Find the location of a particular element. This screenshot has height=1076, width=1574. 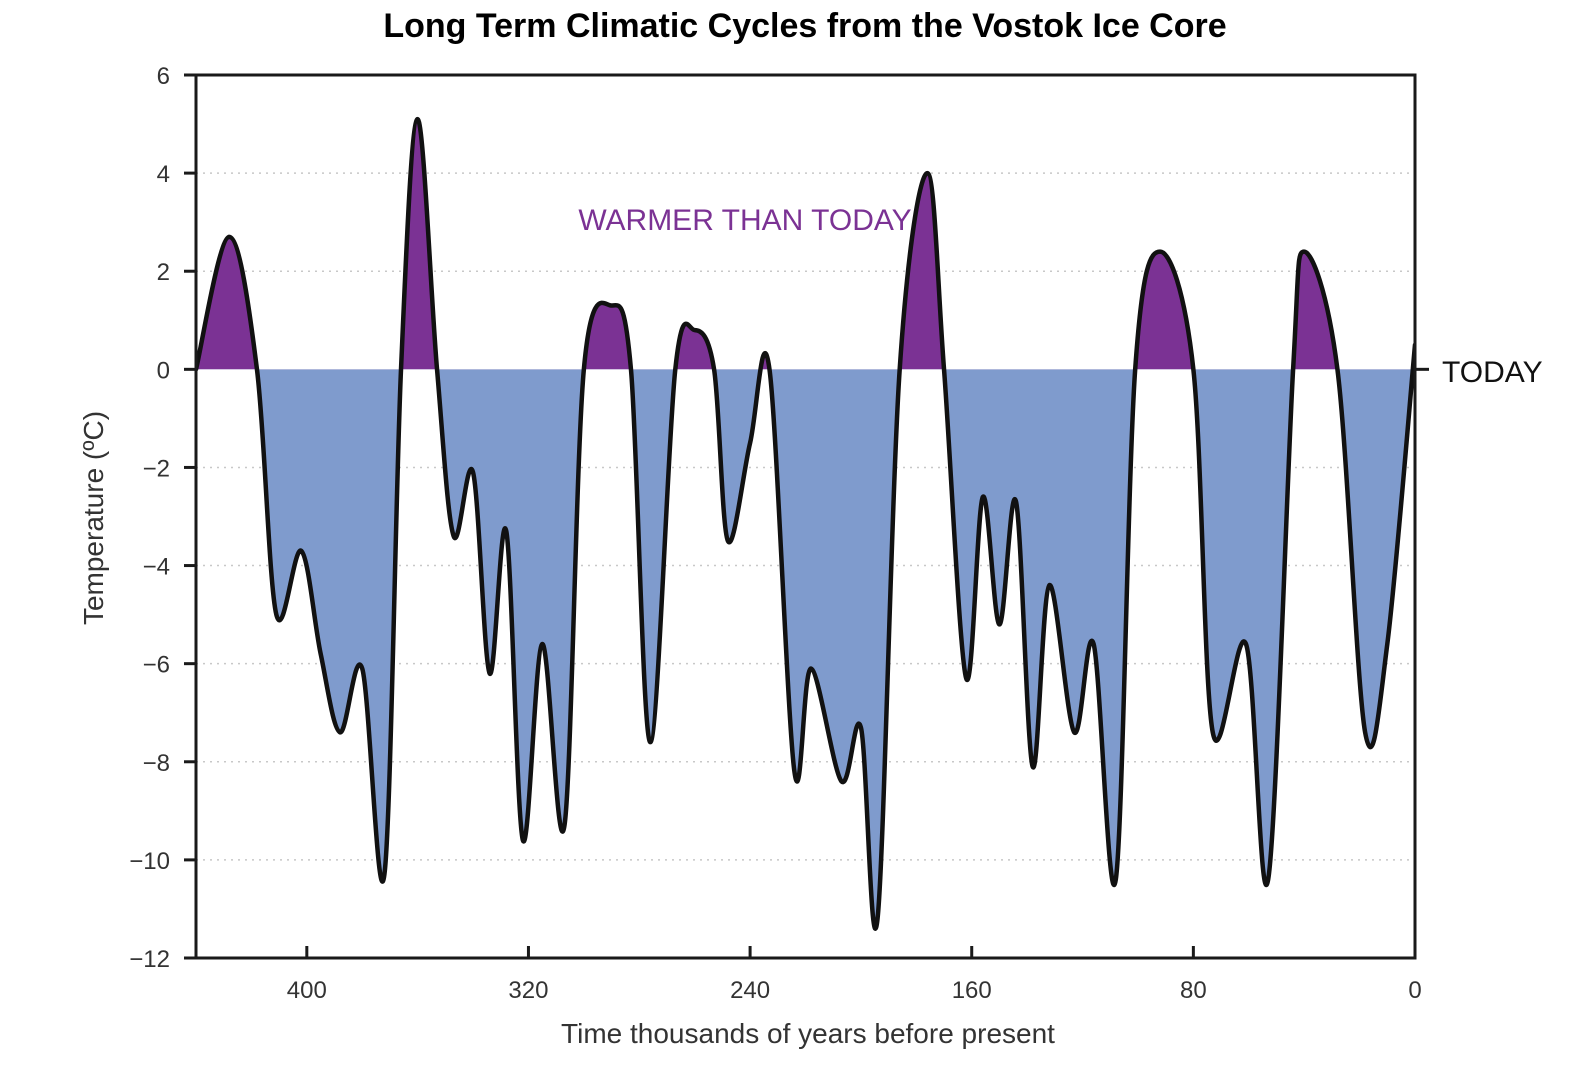

y-tick-label: −10 is located at coordinates (149, 861).